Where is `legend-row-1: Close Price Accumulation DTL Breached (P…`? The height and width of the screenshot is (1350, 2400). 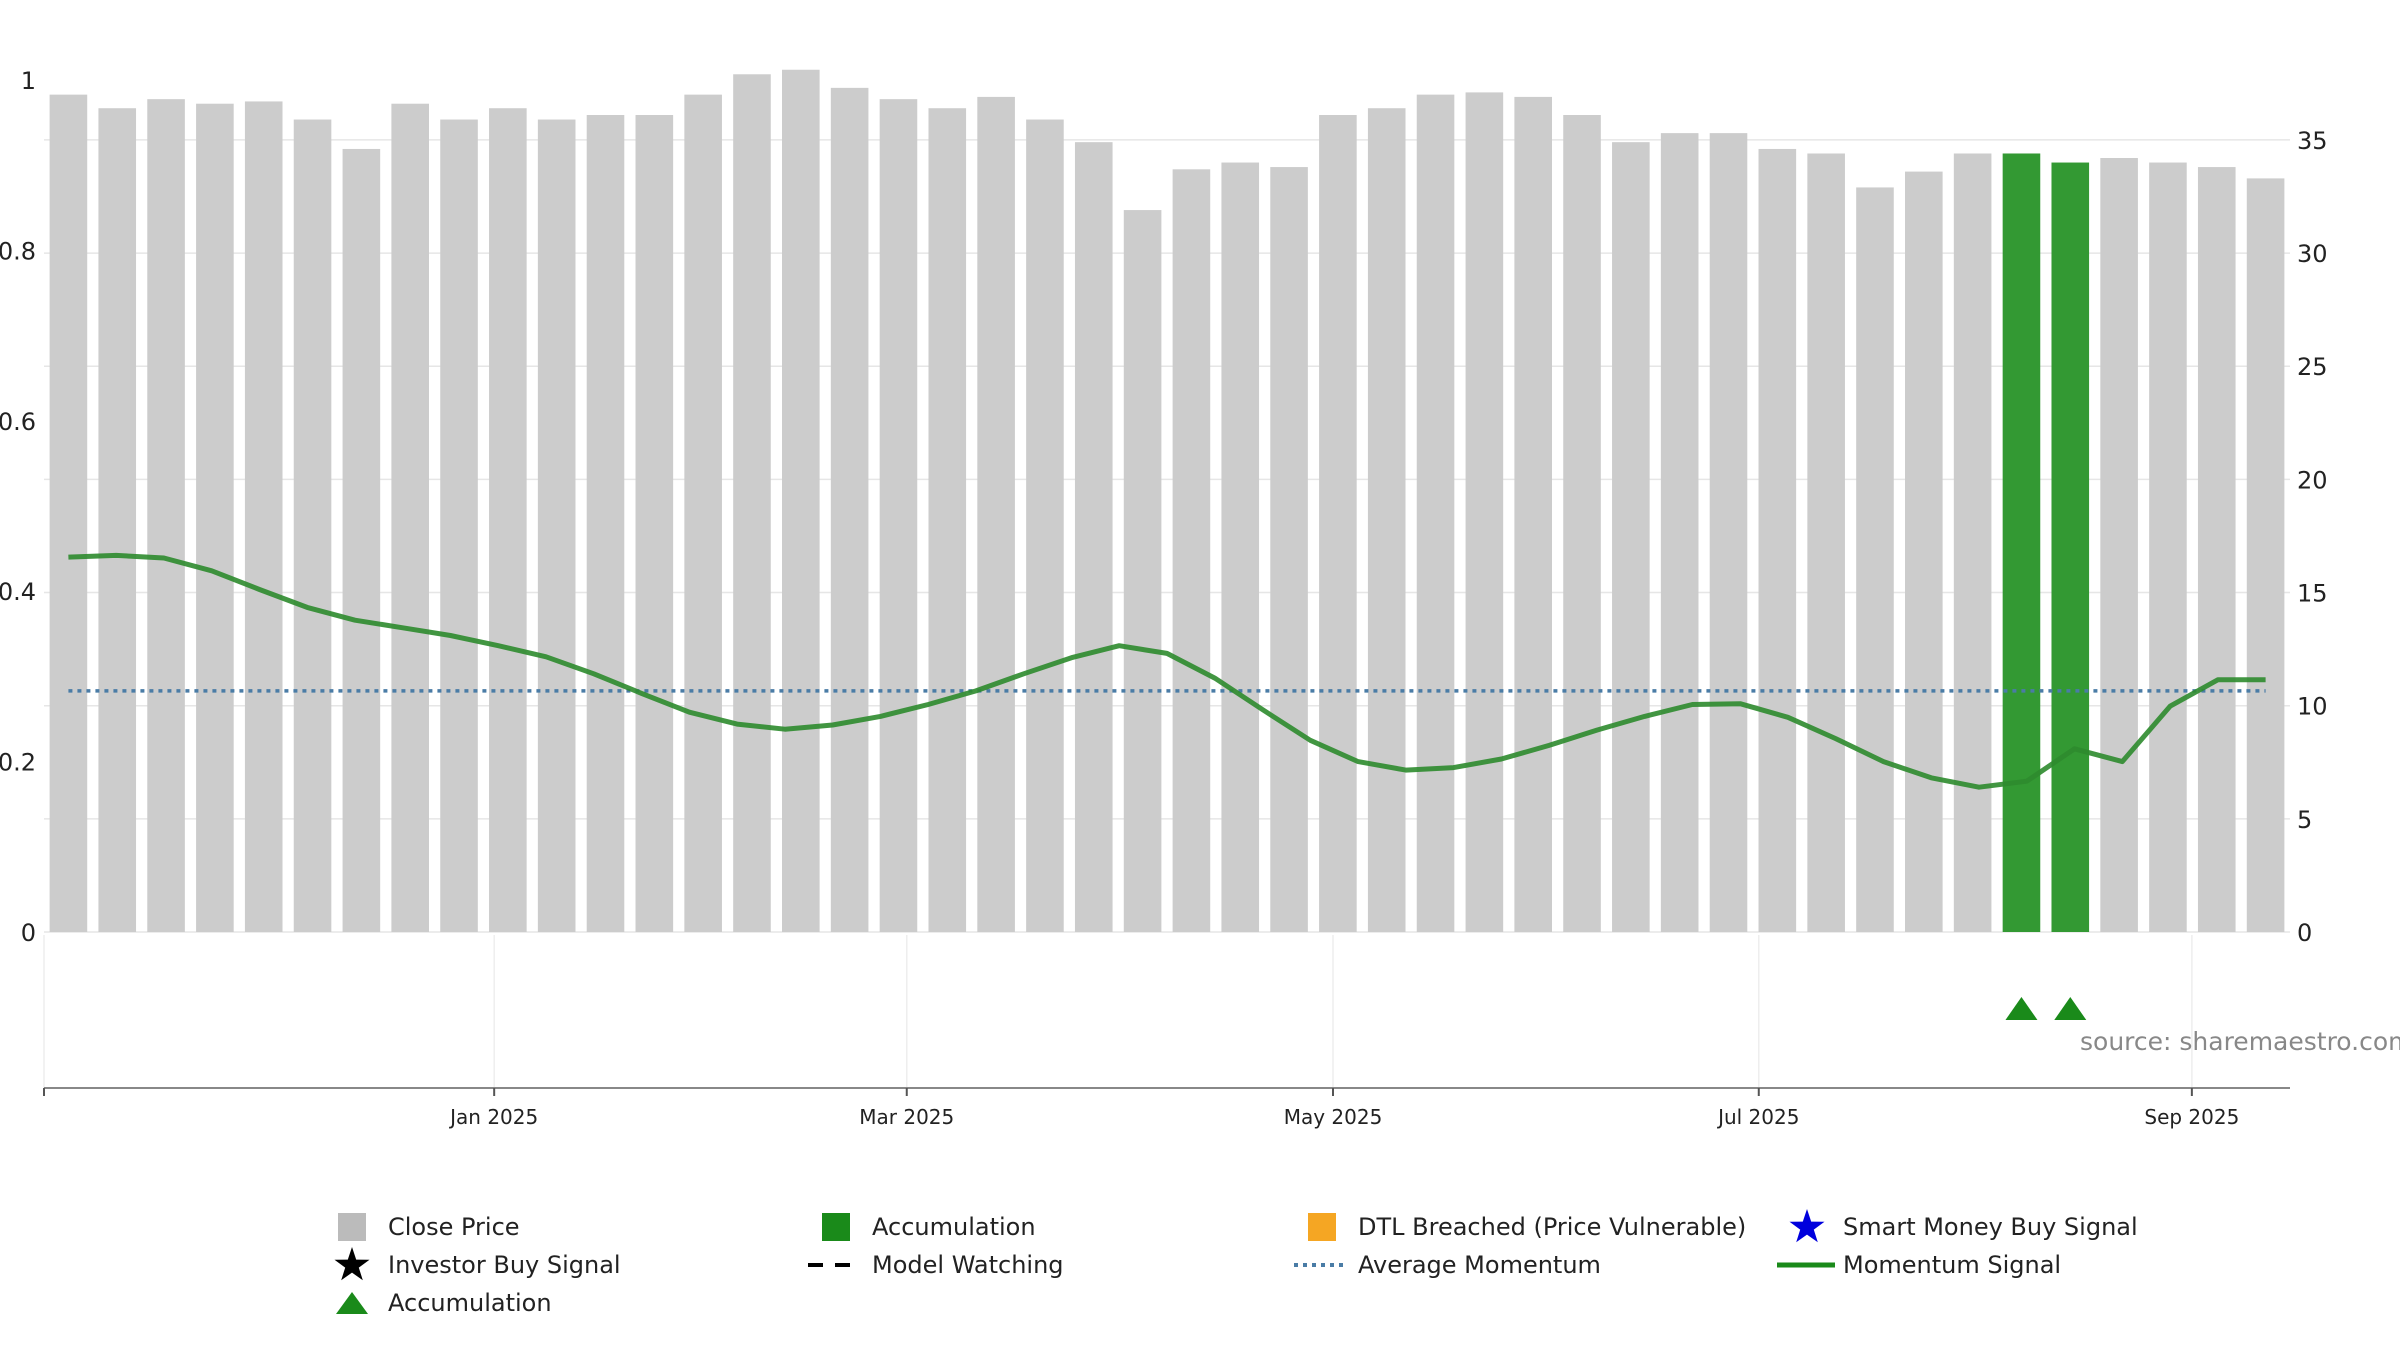
legend-row-1: Close Price Accumulation DTL Breached (P… is located at coordinates (1270, 1227).